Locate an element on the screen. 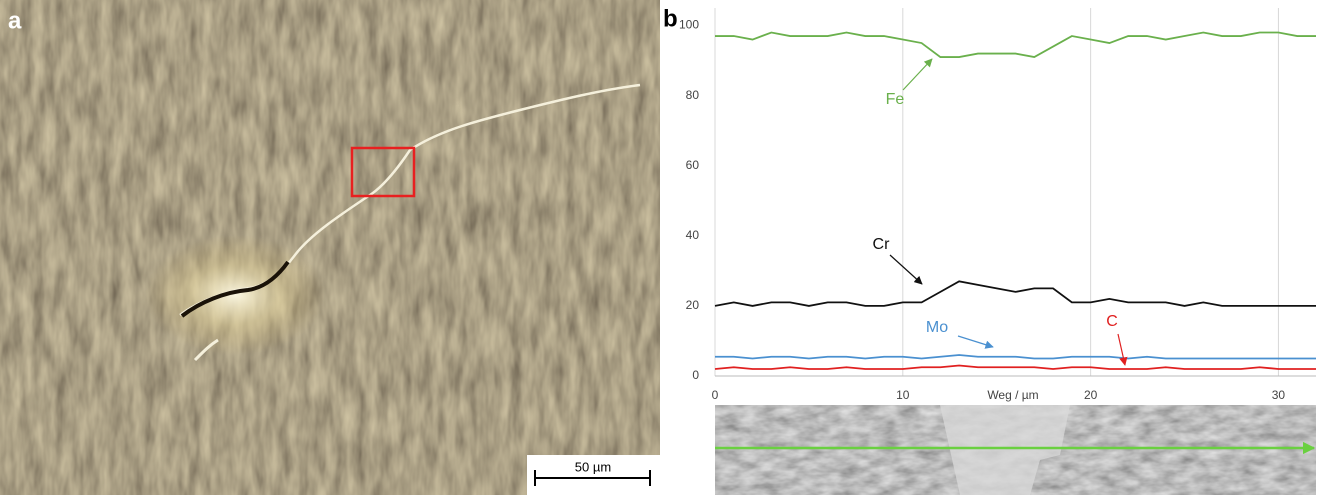 The height and width of the screenshot is (500, 1320). y-tick-label: 100 is located at coordinates (689, 25).